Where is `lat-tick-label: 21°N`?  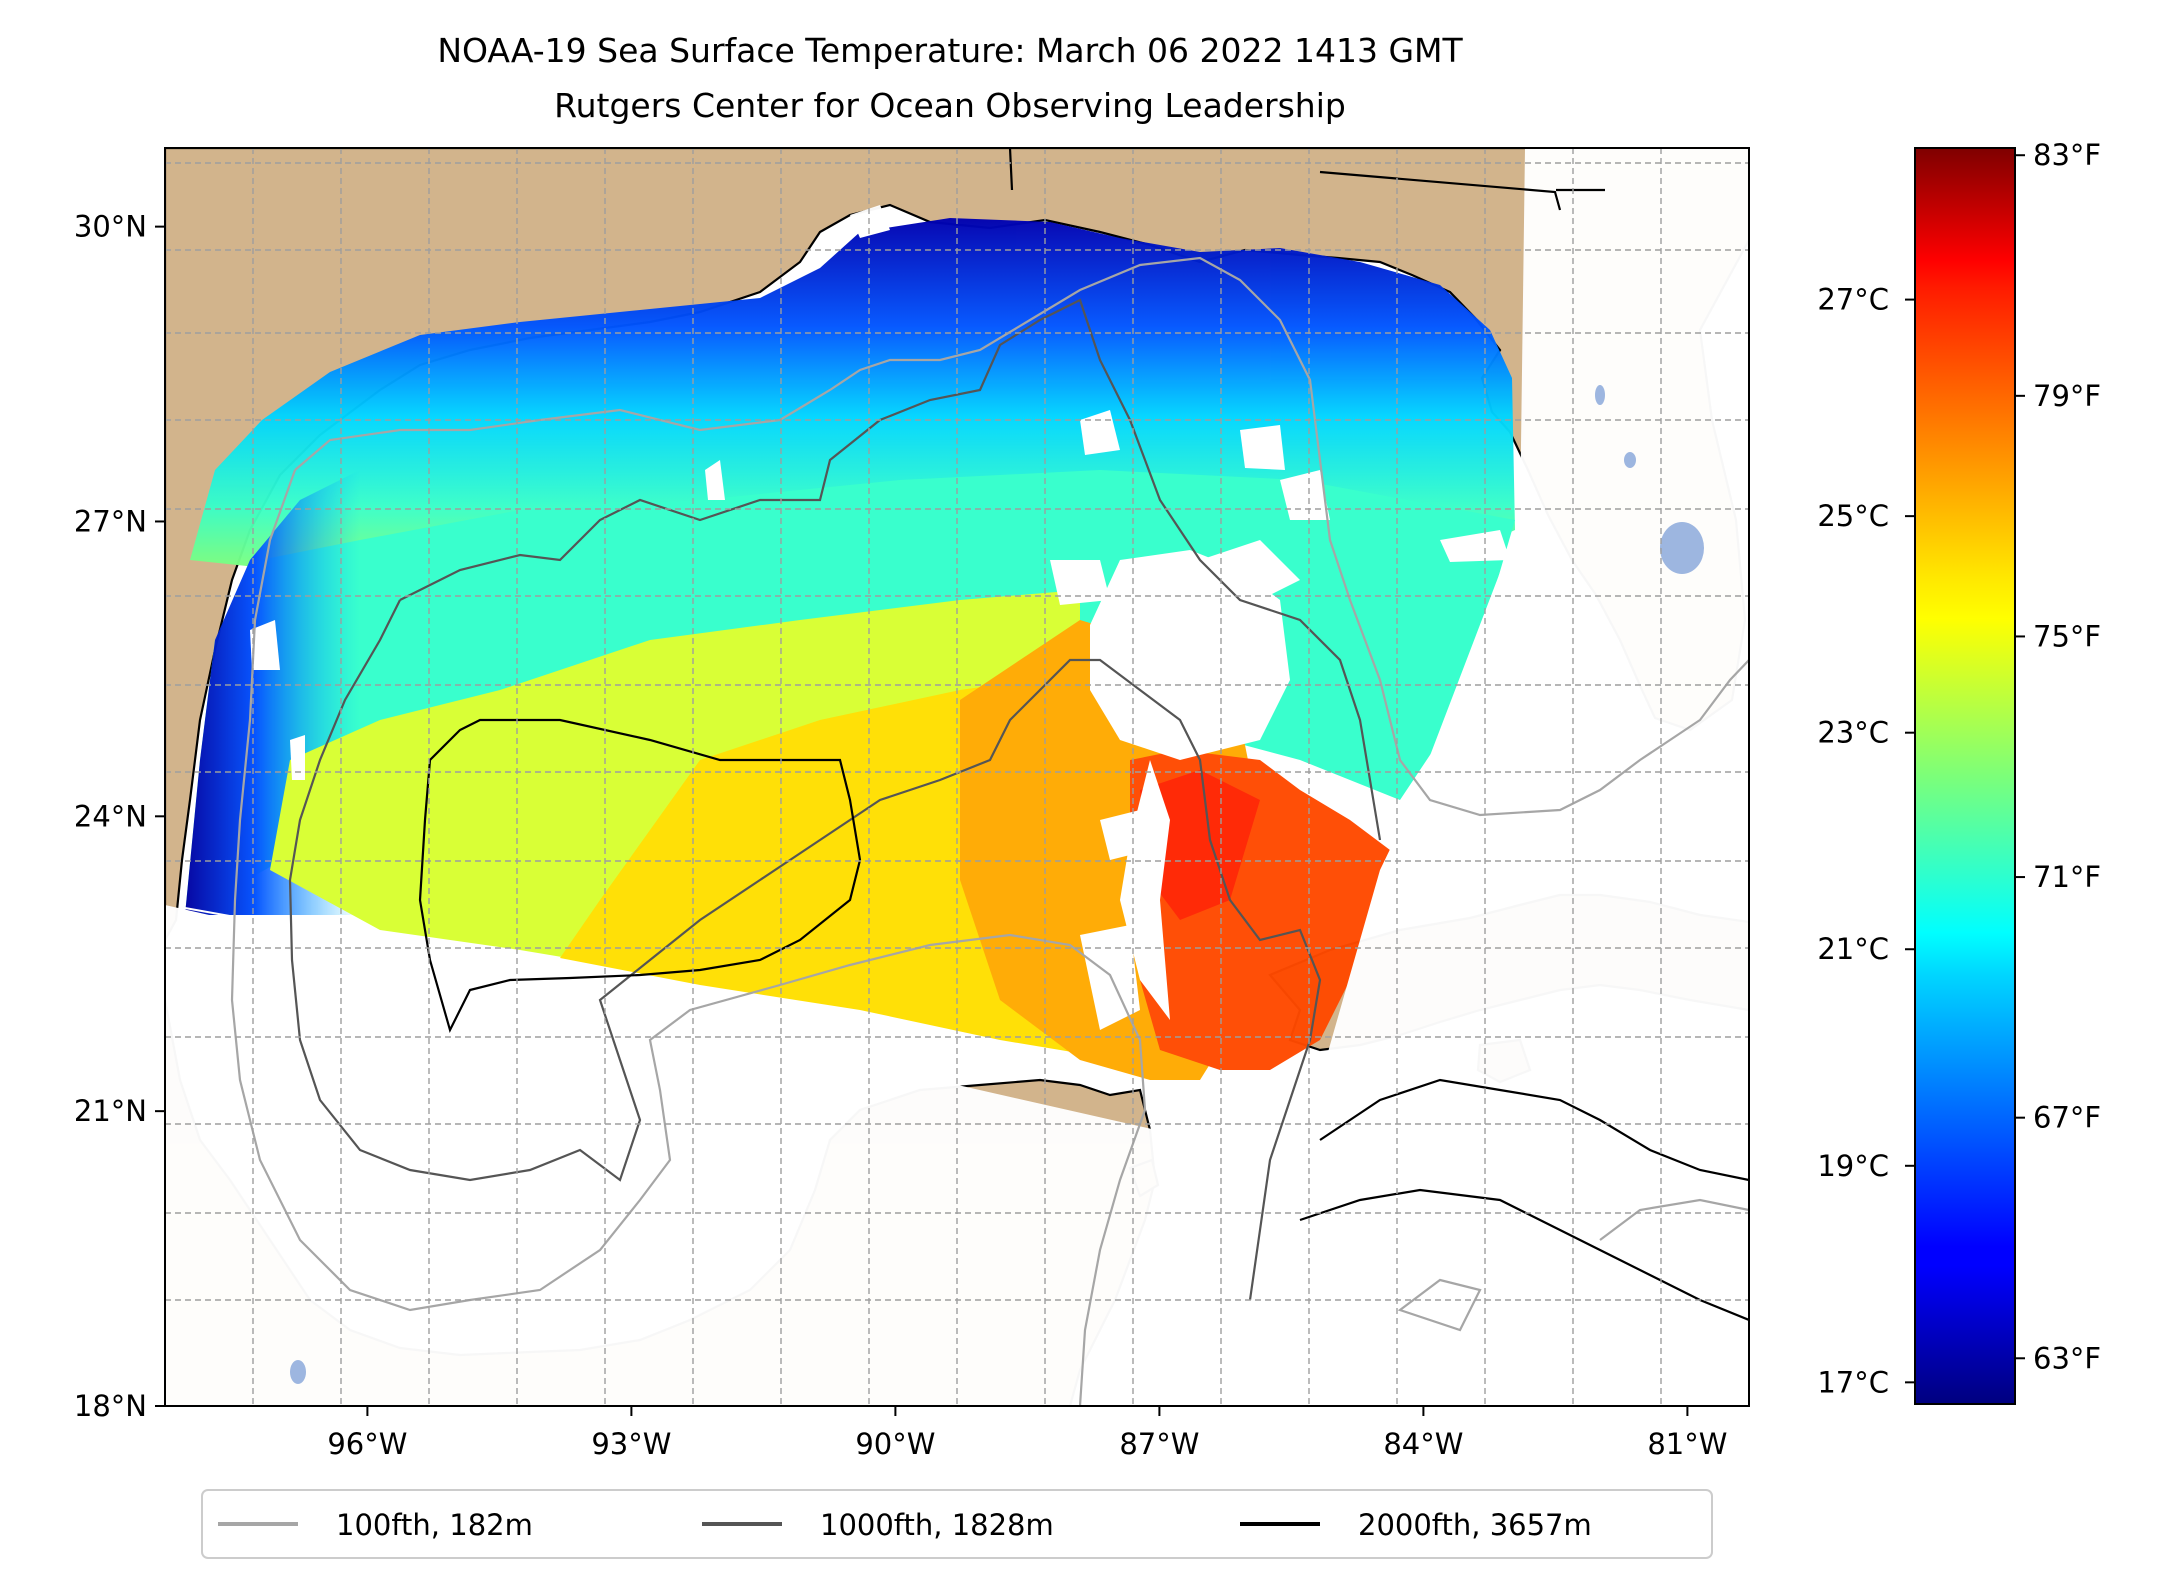 lat-tick-label: 21°N is located at coordinates (110, 1111).